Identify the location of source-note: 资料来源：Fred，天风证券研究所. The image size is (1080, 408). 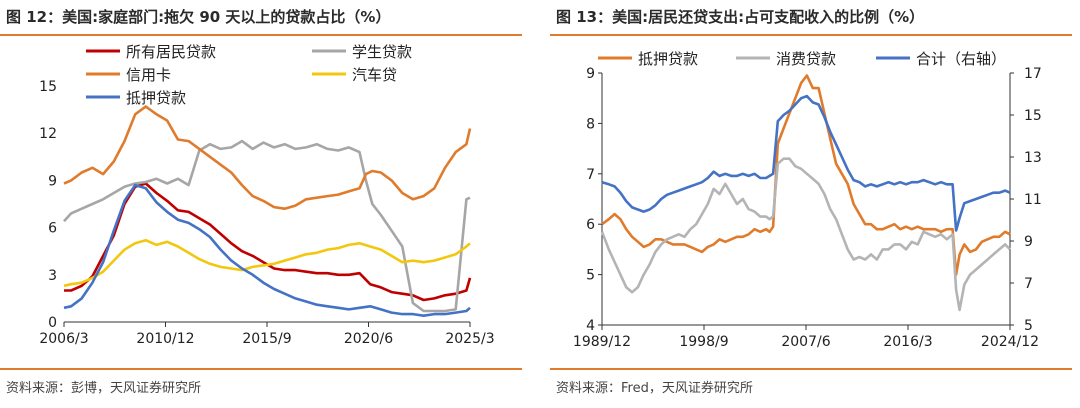
(654, 388).